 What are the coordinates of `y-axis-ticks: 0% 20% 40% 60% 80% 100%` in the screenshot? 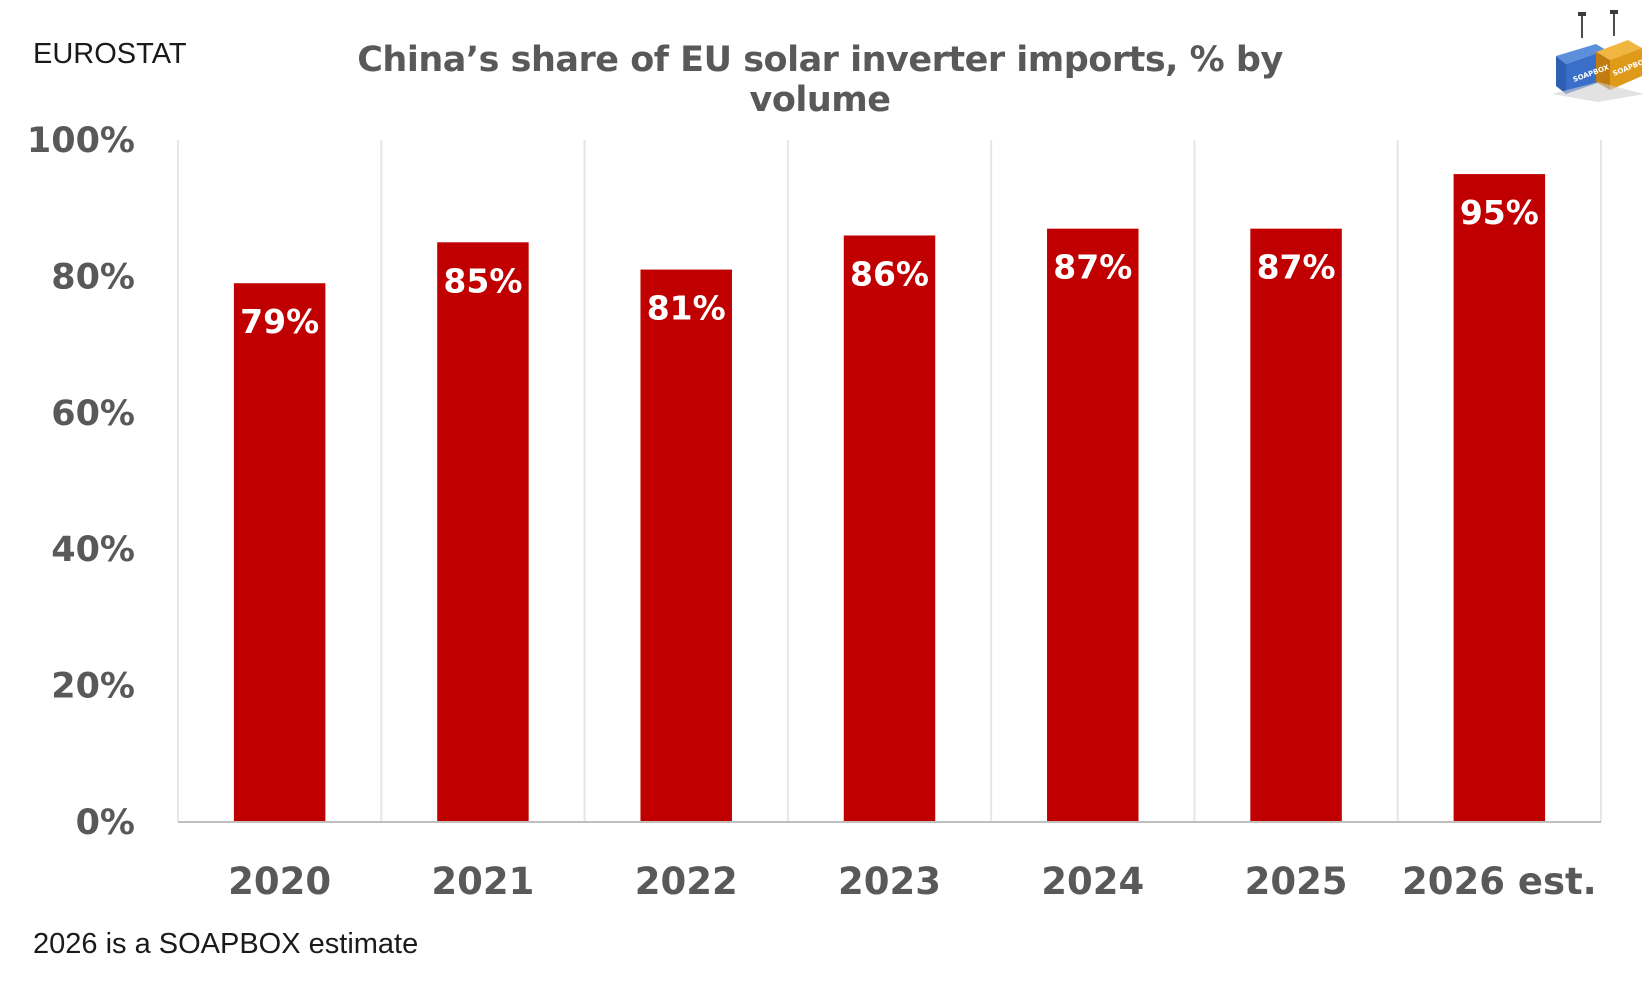 It's located at (81, 482).